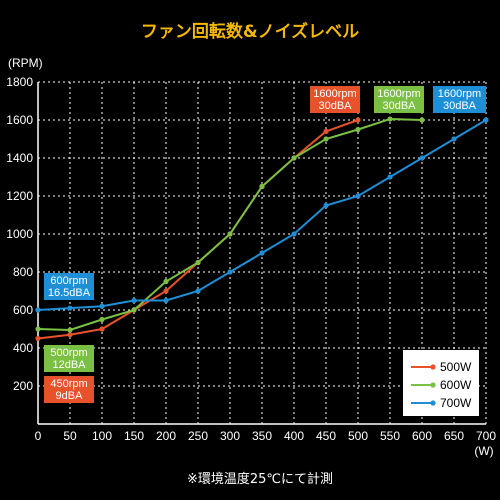 Image resolution: width=500 pixels, height=500 pixels. Describe the element at coordinates (198, 436) in the screenshot. I see `x-tick-label: 250` at that location.